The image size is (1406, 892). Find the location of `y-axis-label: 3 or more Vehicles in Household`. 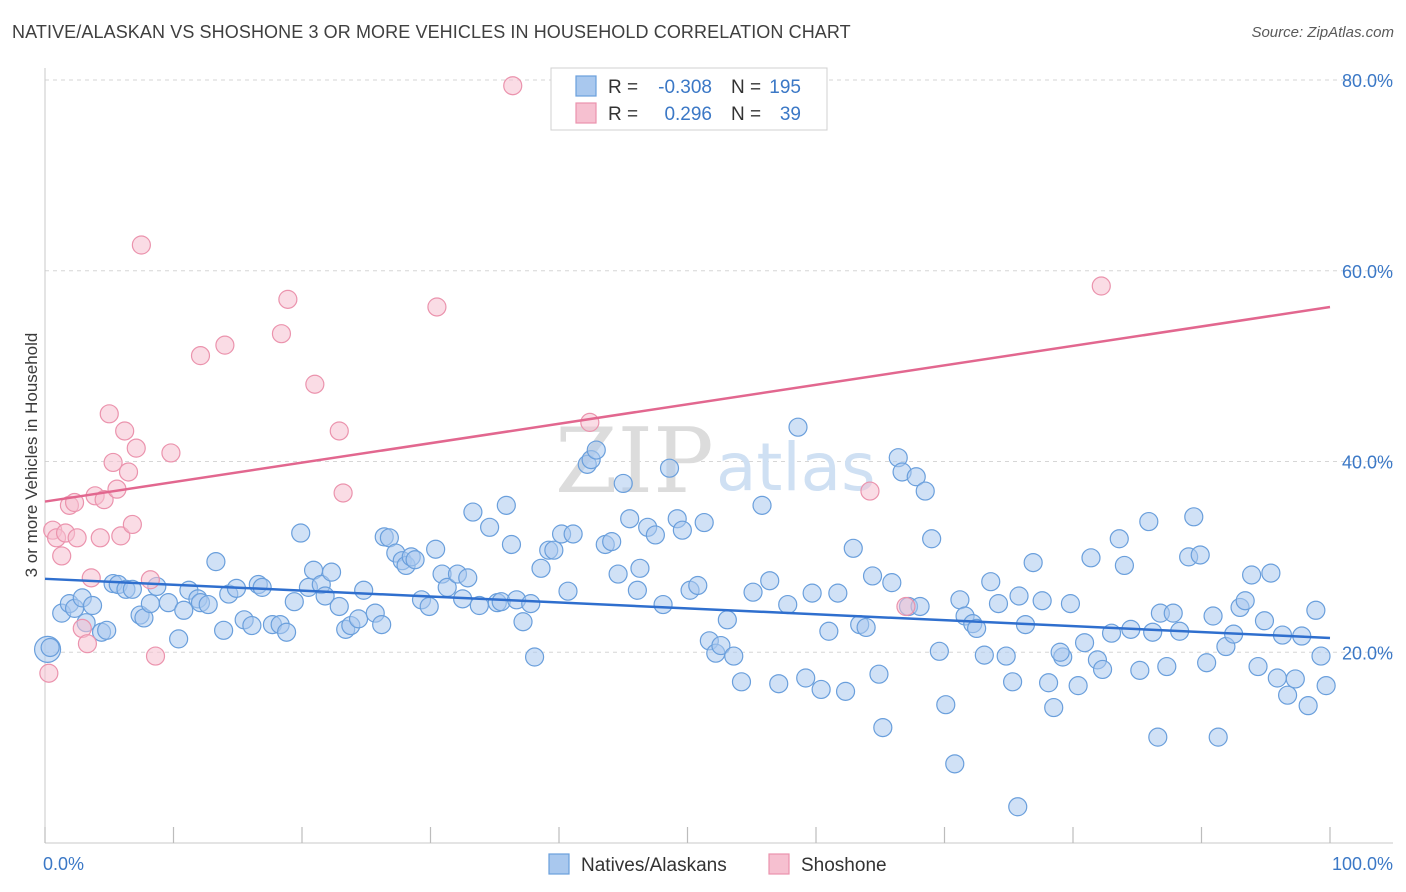

y-axis-label: 3 or more Vehicles in Household is located at coordinates (31, 455).